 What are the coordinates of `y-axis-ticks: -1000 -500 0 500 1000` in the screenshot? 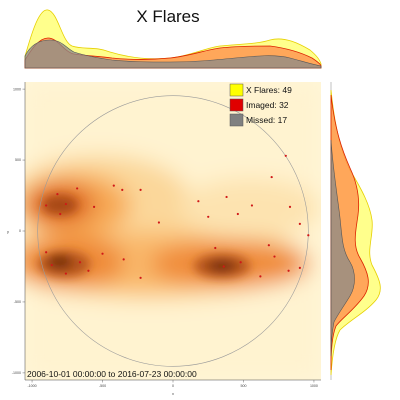 It's located at (18, 231).